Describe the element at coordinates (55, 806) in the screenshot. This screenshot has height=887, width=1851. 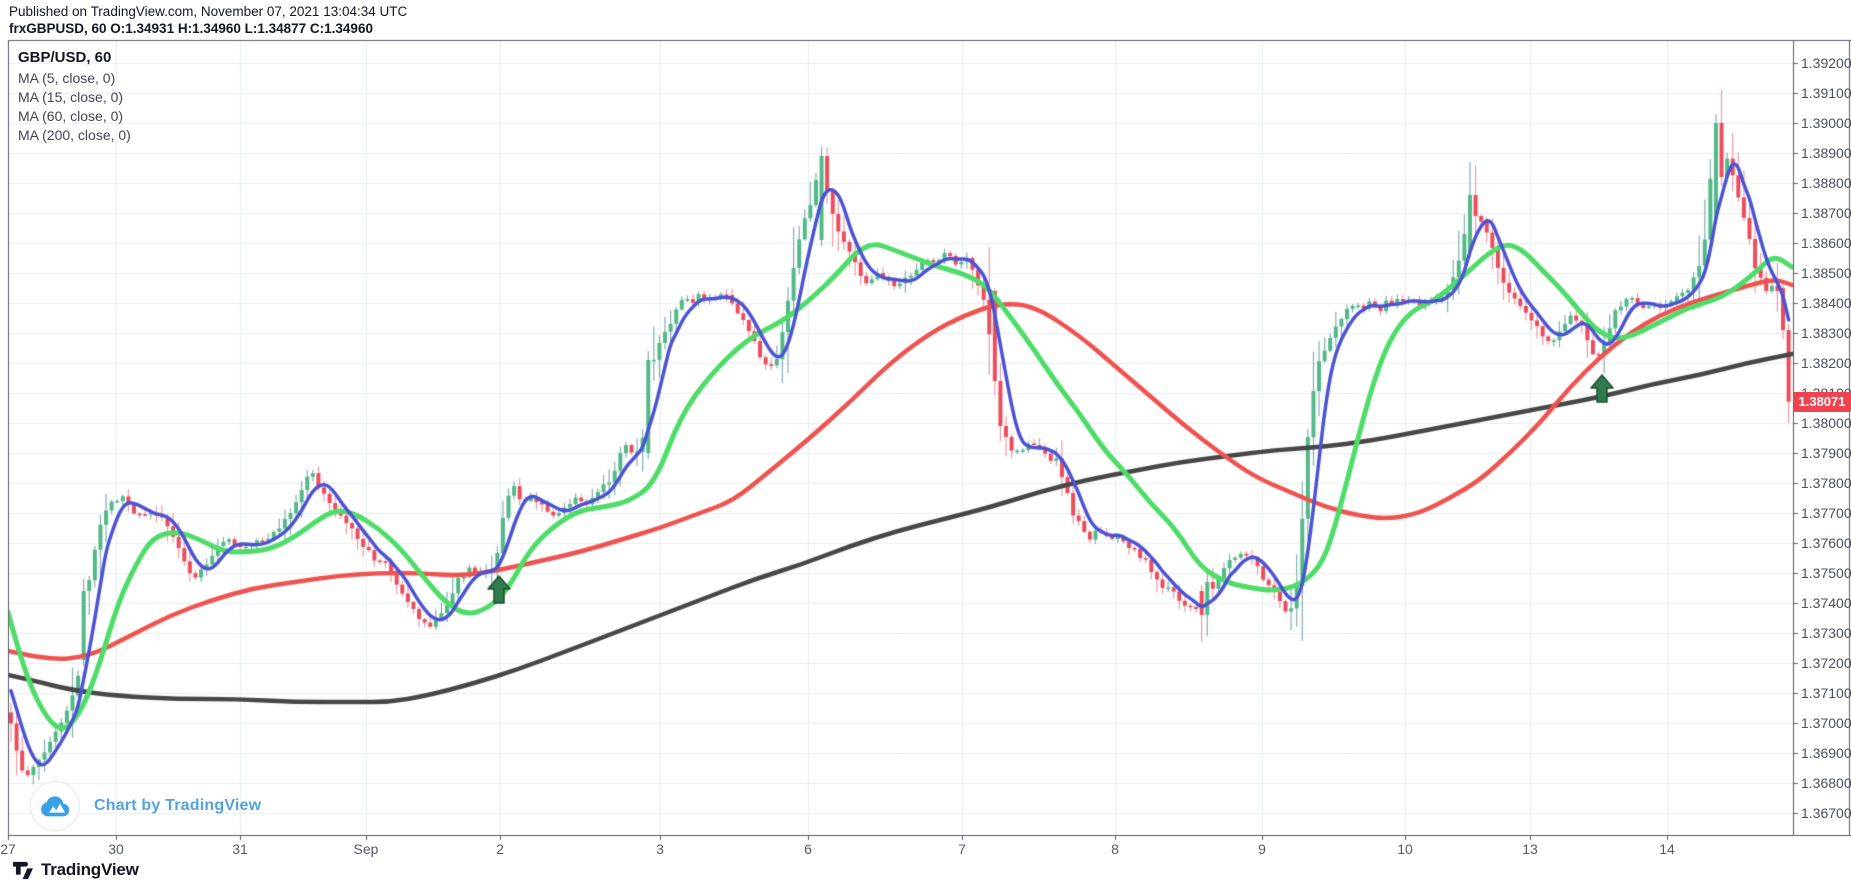
I see `tradingview-cloud-icon` at that location.